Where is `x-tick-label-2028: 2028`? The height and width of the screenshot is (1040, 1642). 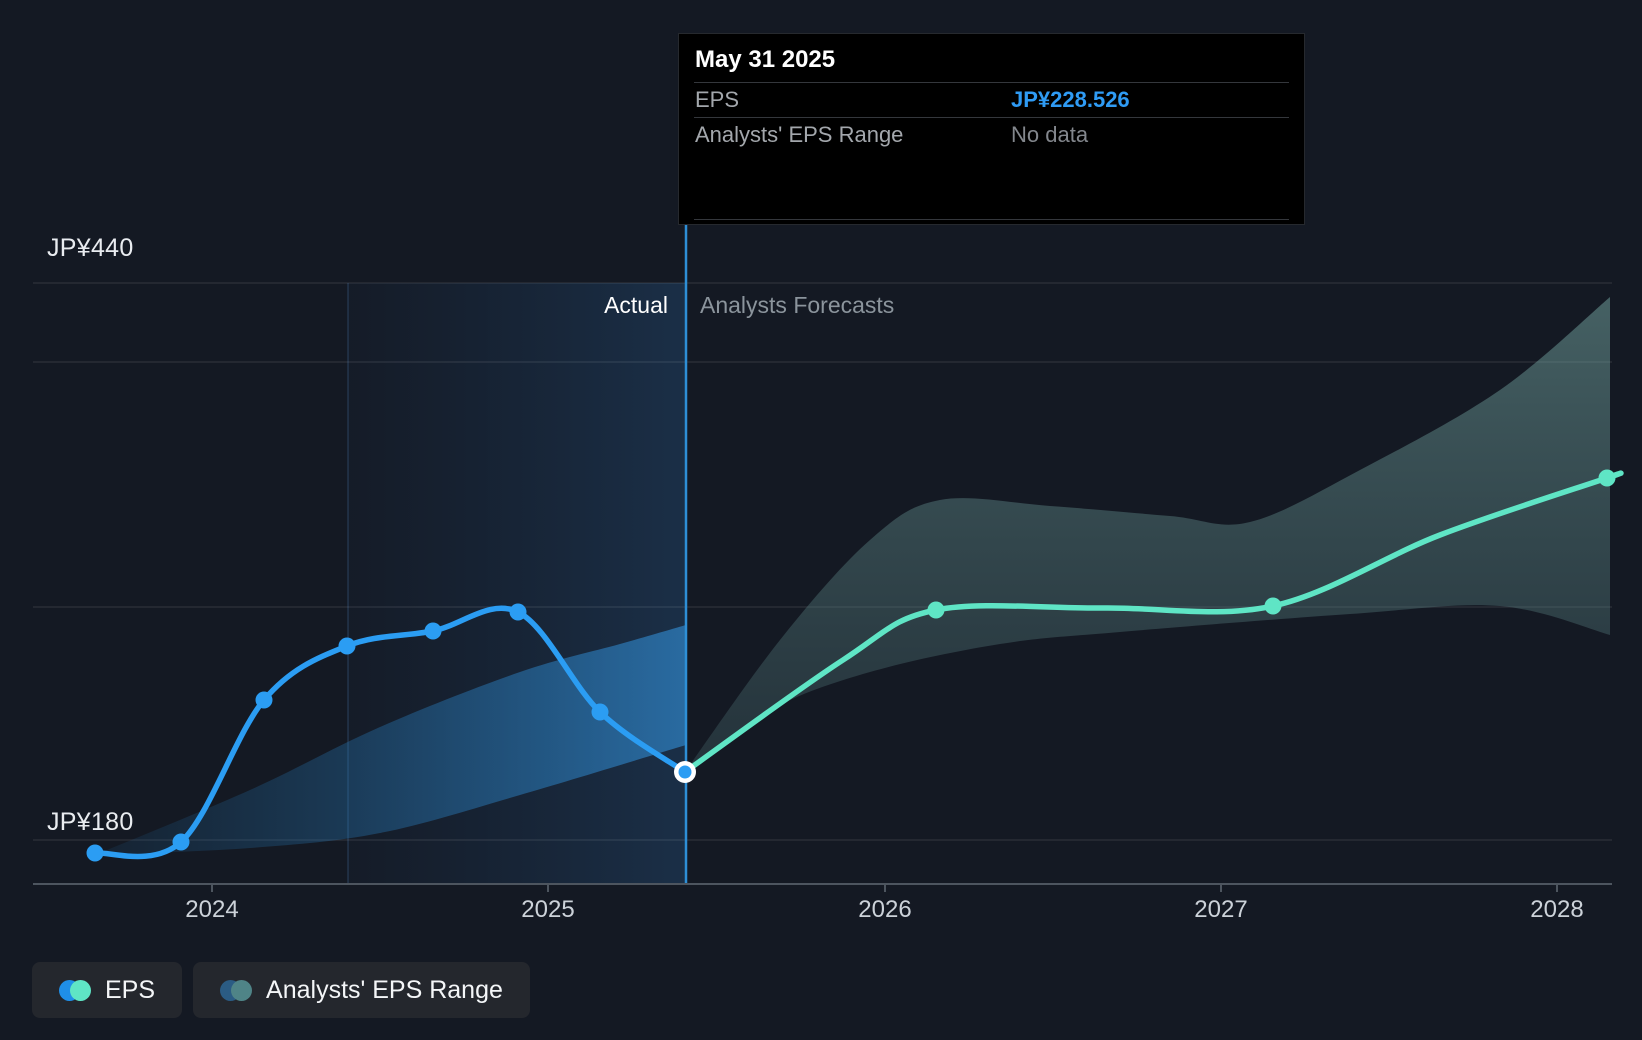 x-tick-label-2028: 2028 is located at coordinates (1557, 909).